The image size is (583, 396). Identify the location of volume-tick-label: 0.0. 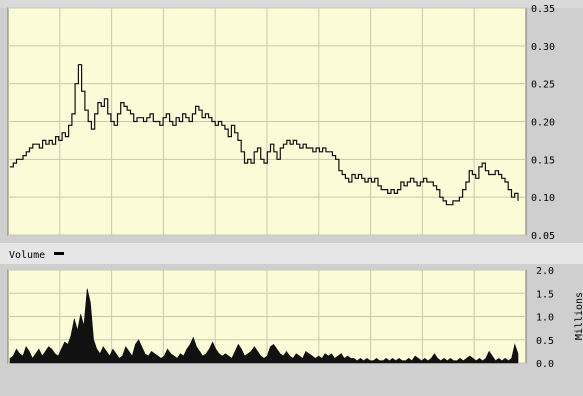
(545, 364).